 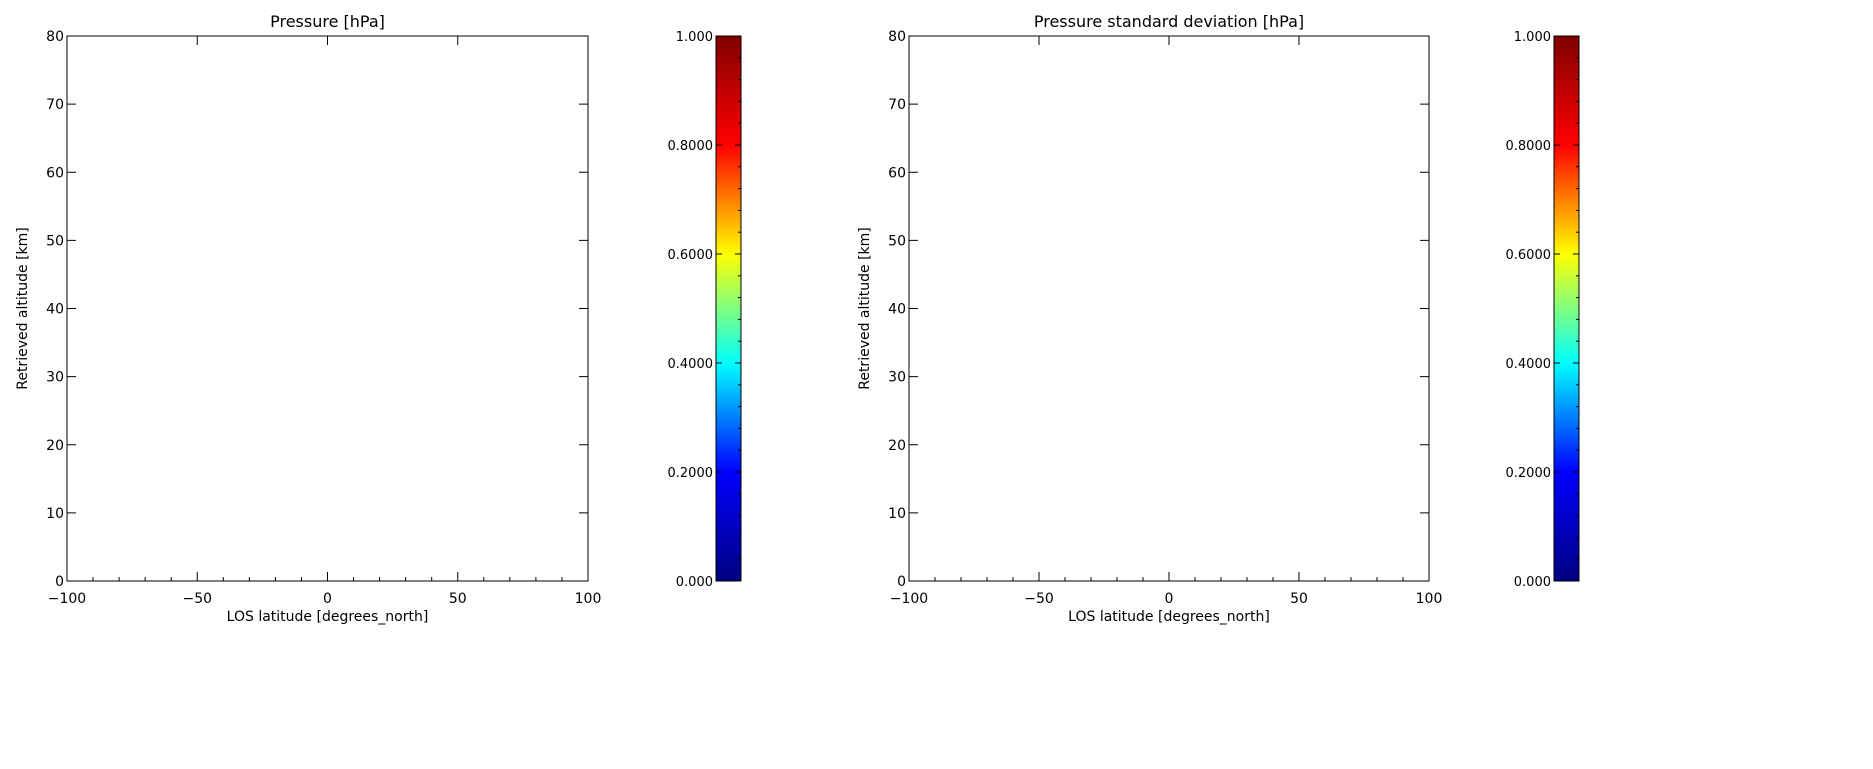 I want to click on chart-title: Pressure [hPa], so click(x=327, y=21).